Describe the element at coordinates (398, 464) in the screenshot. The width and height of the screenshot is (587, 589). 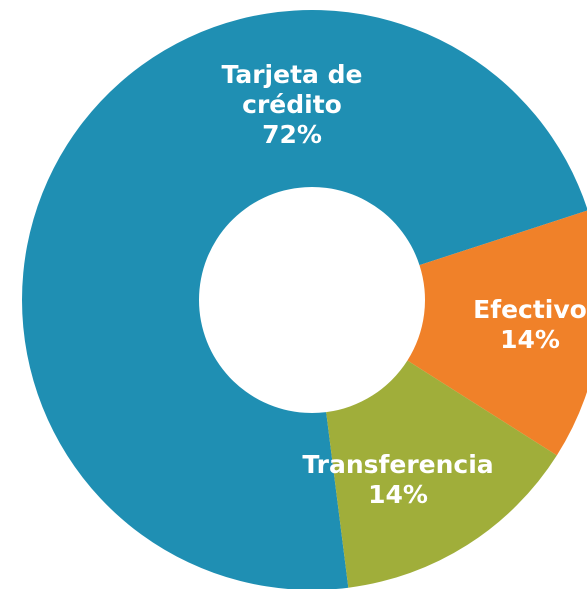
I see `category-label: Transferencia` at that location.